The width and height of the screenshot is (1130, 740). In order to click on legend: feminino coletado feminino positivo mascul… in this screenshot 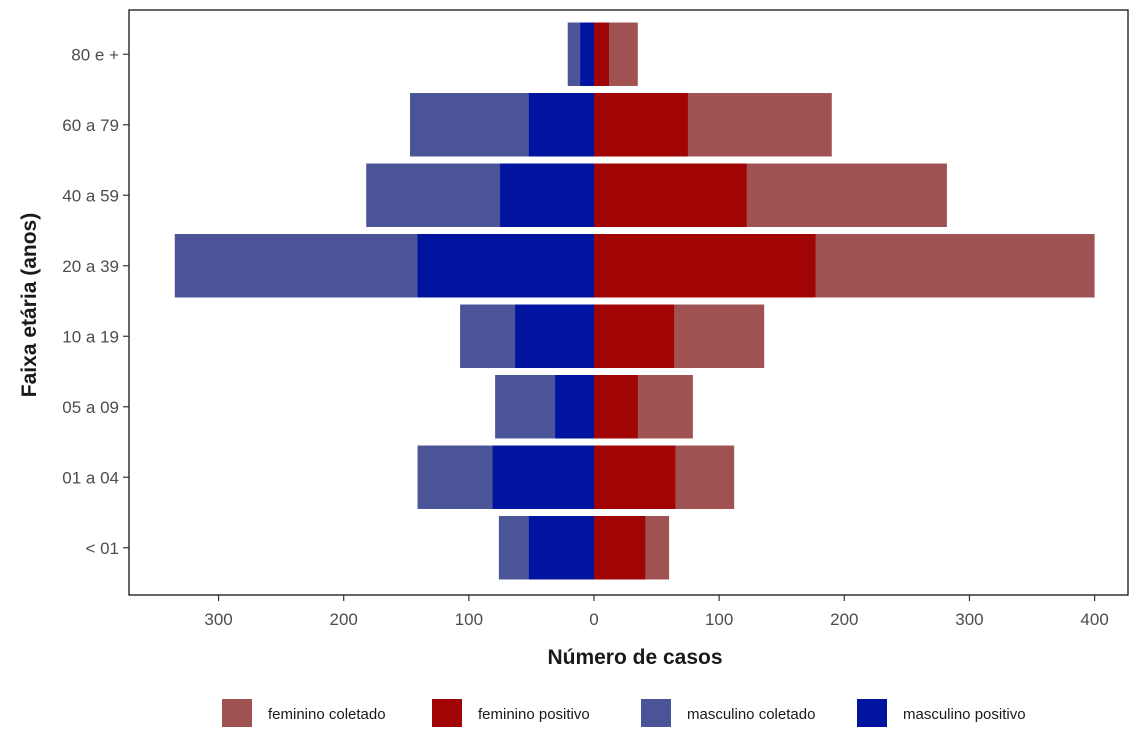, I will do `click(624, 713)`.